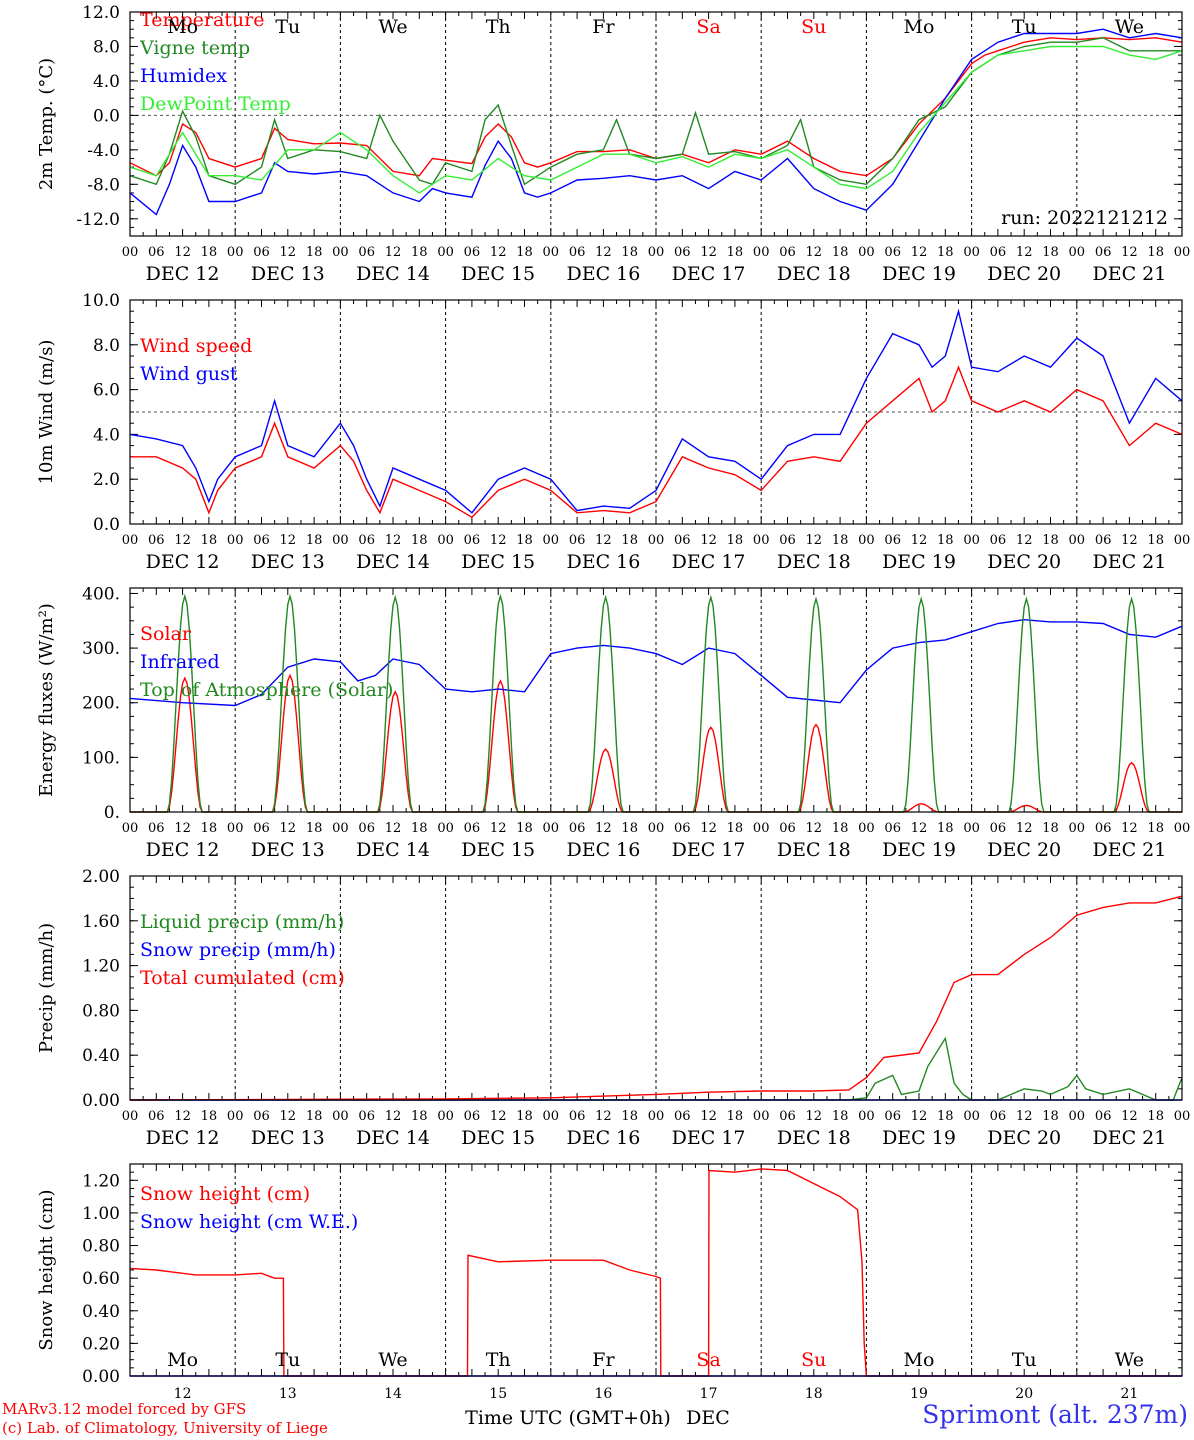 The image size is (1194, 1440). I want to click on y-tick-label: 1.20, so click(101, 1181).